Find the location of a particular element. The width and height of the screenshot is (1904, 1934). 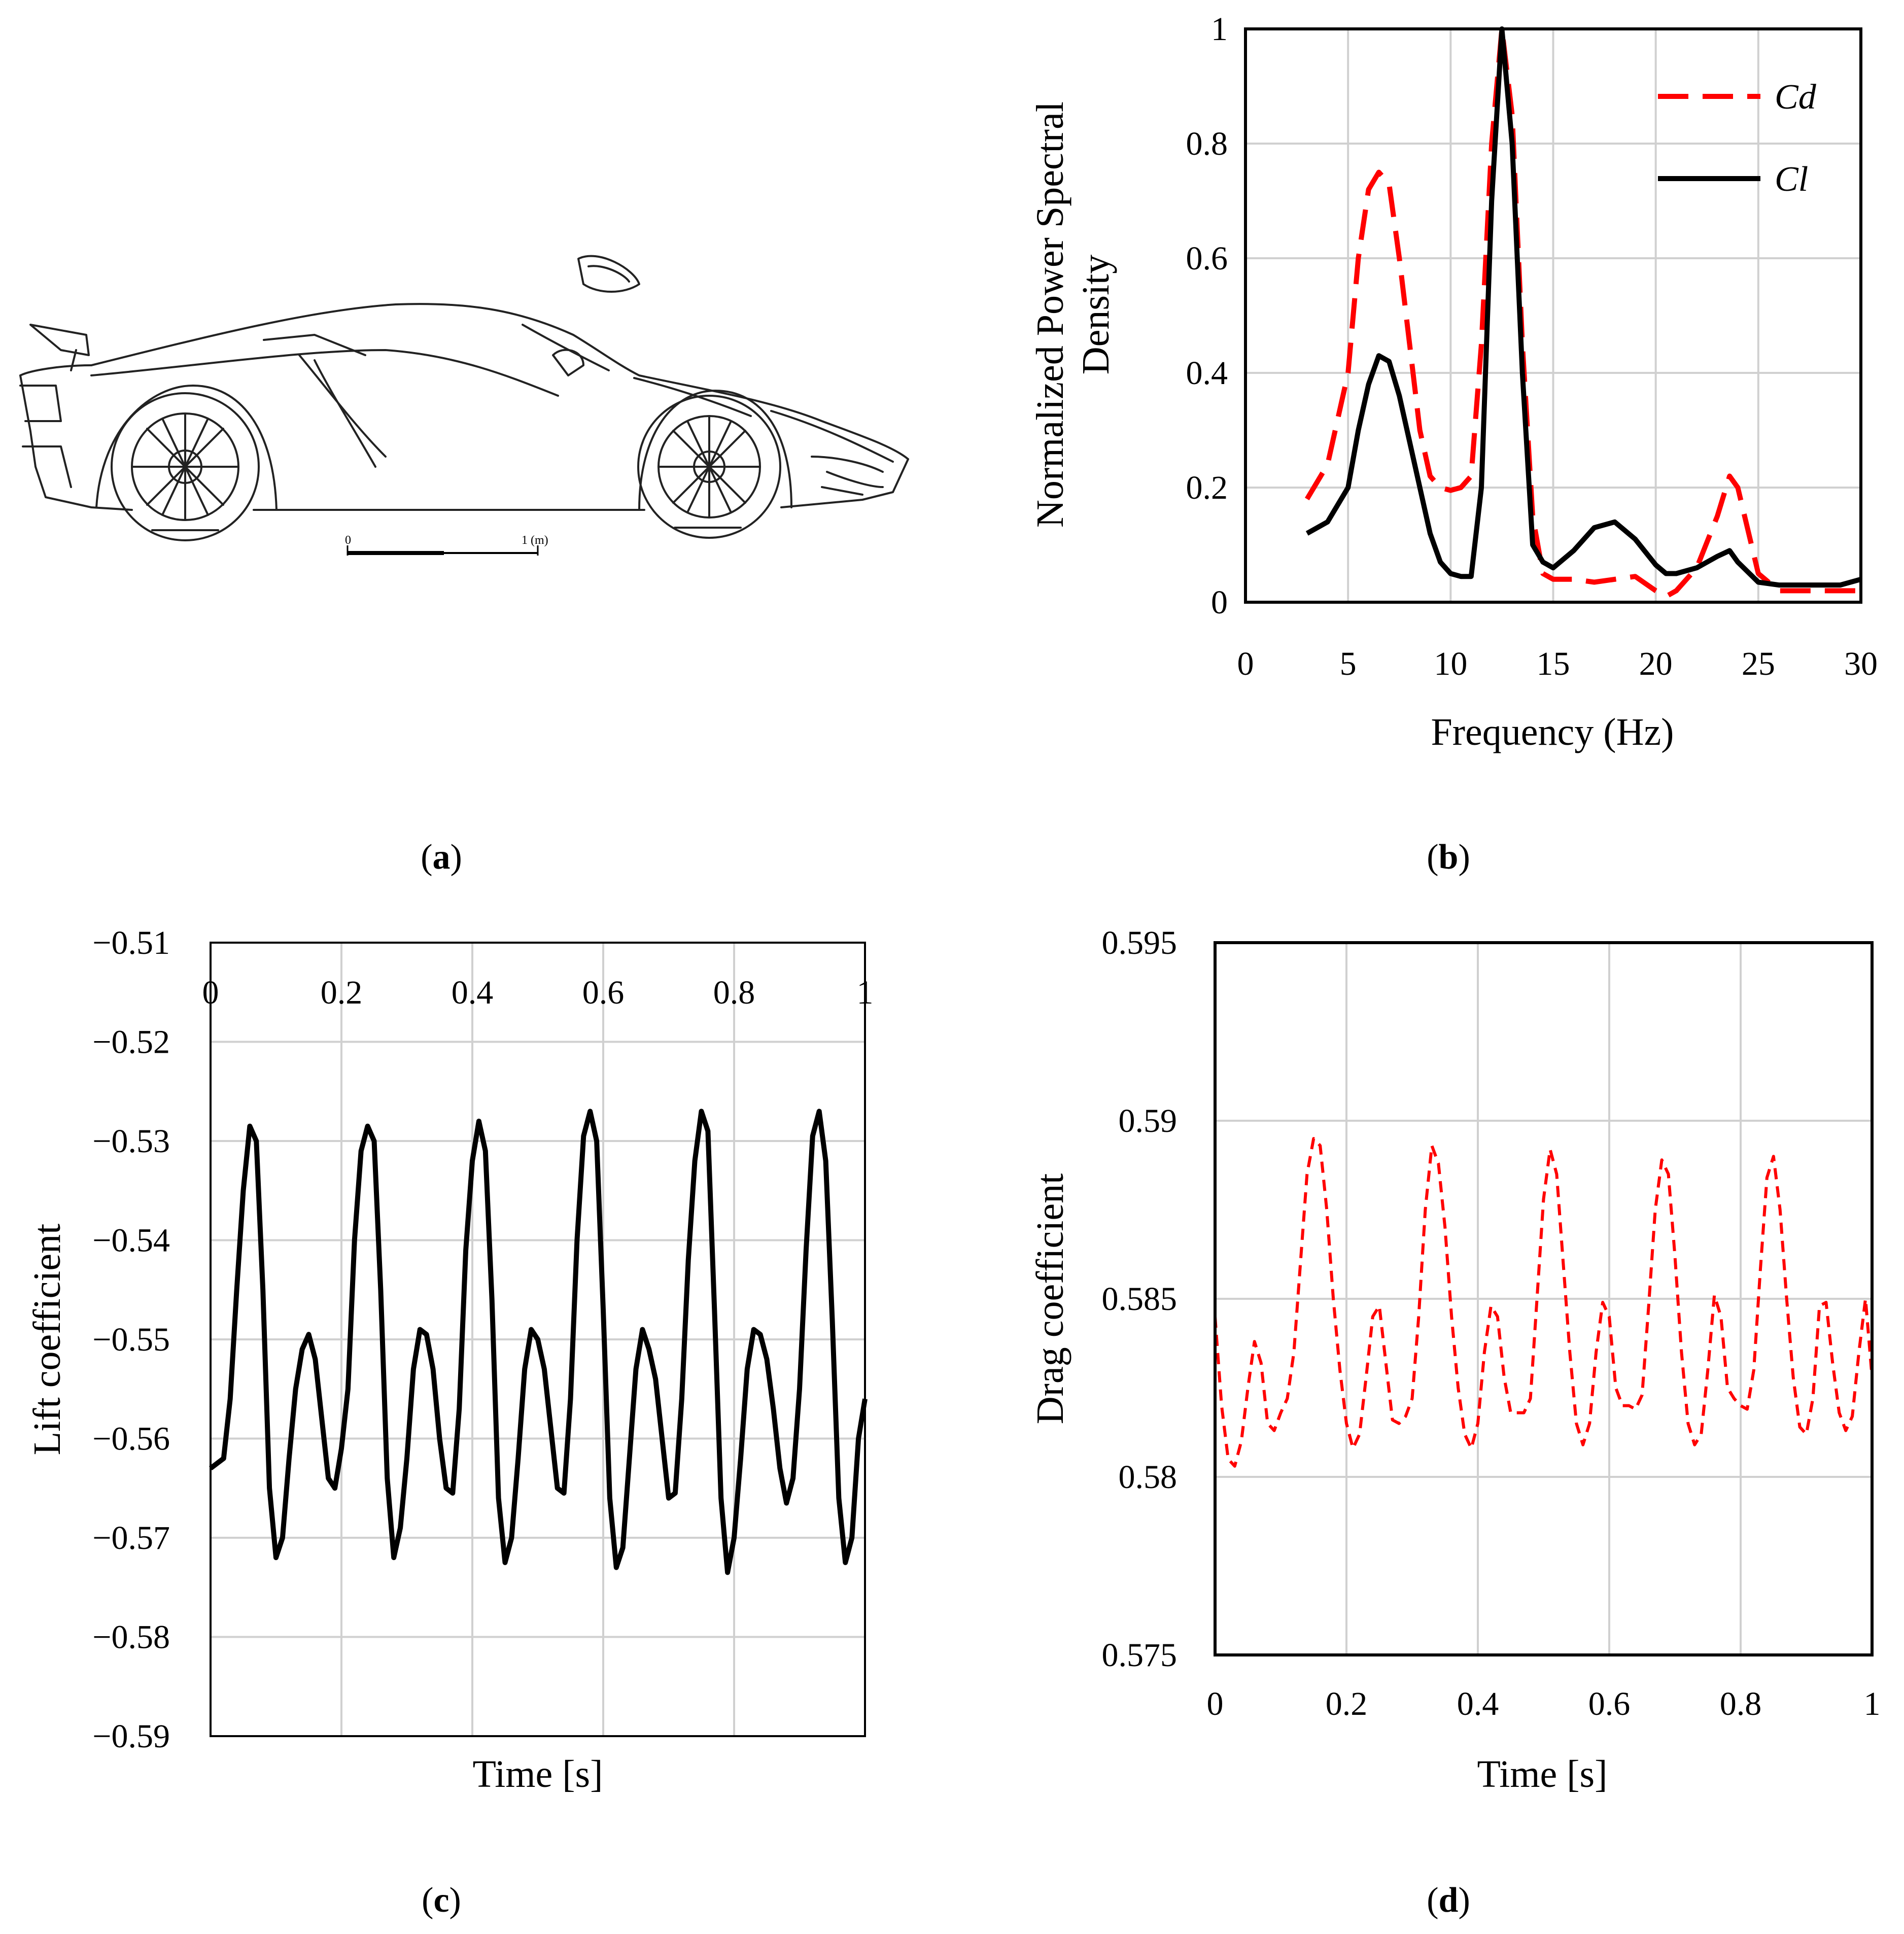

y-tick-label: −0.53 is located at coordinates (131, 1141).